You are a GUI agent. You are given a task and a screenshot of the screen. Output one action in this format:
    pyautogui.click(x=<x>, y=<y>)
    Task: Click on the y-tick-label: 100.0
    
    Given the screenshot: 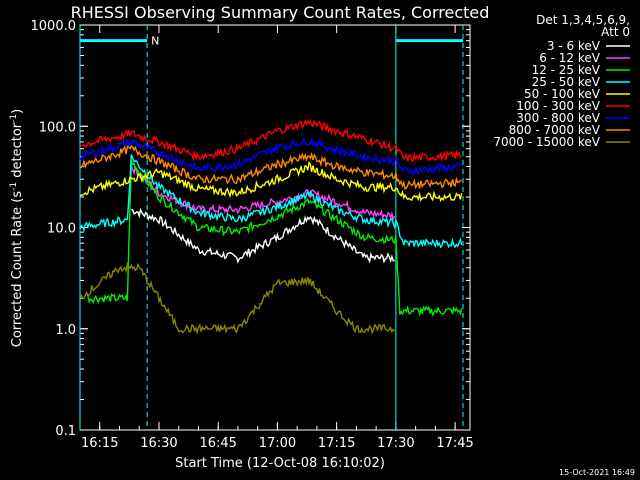 What is the action you would take?
    pyautogui.click(x=57, y=127)
    